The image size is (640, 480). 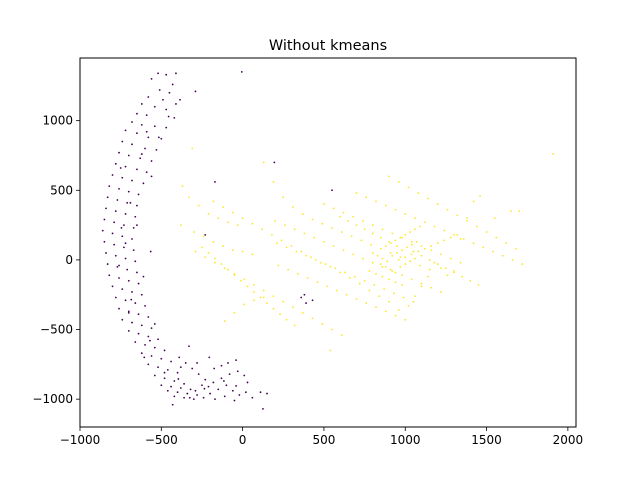 What do you see at coordinates (243, 440) in the screenshot?
I see `x-tick-label: 0` at bounding box center [243, 440].